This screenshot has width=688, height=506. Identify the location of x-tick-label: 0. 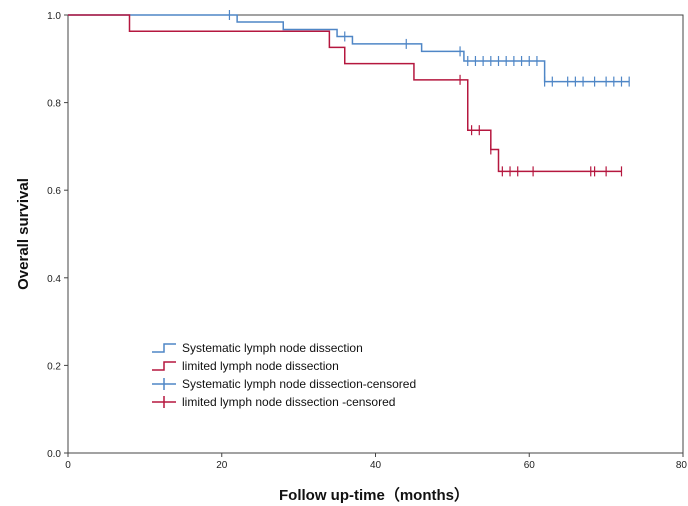
(68, 465).